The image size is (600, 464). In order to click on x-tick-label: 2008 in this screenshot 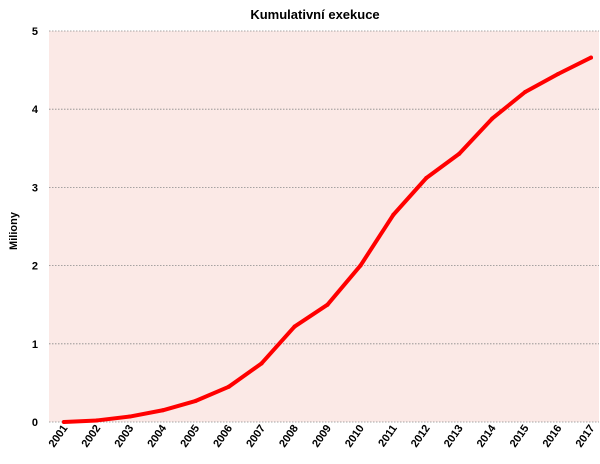, I will do `click(289, 436)`.